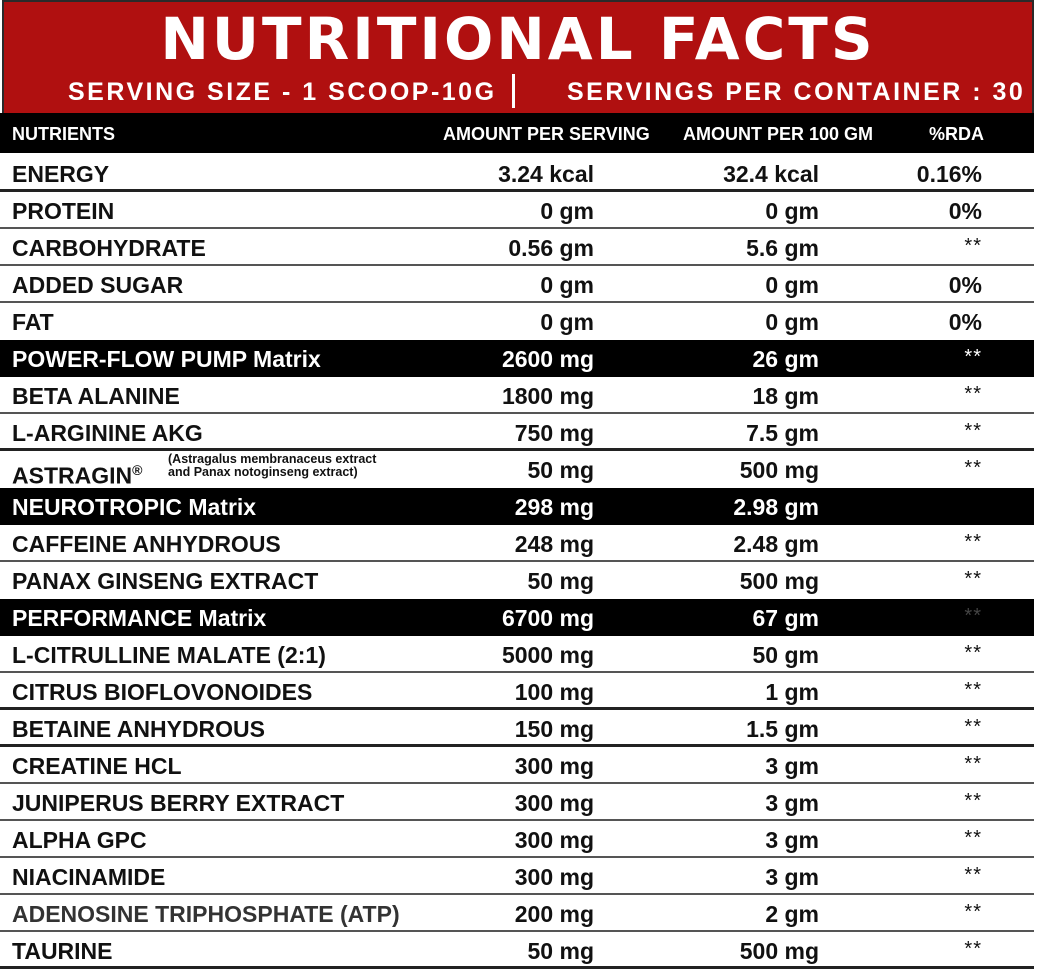 Image resolution: width=1039 pixels, height=974 pixels. What do you see at coordinates (785, 396) in the screenshot?
I see `amount-per-100g: 18 gm` at bounding box center [785, 396].